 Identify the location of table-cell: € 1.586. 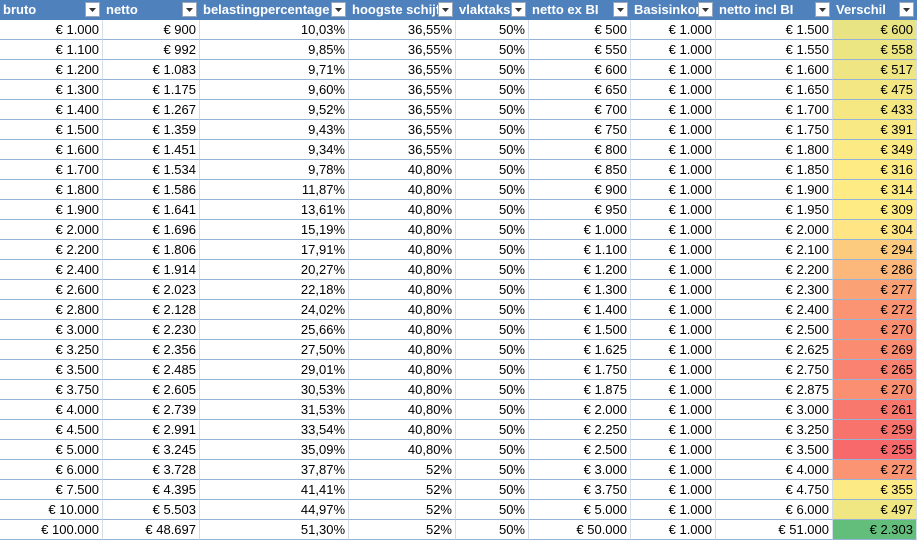
(151, 190).